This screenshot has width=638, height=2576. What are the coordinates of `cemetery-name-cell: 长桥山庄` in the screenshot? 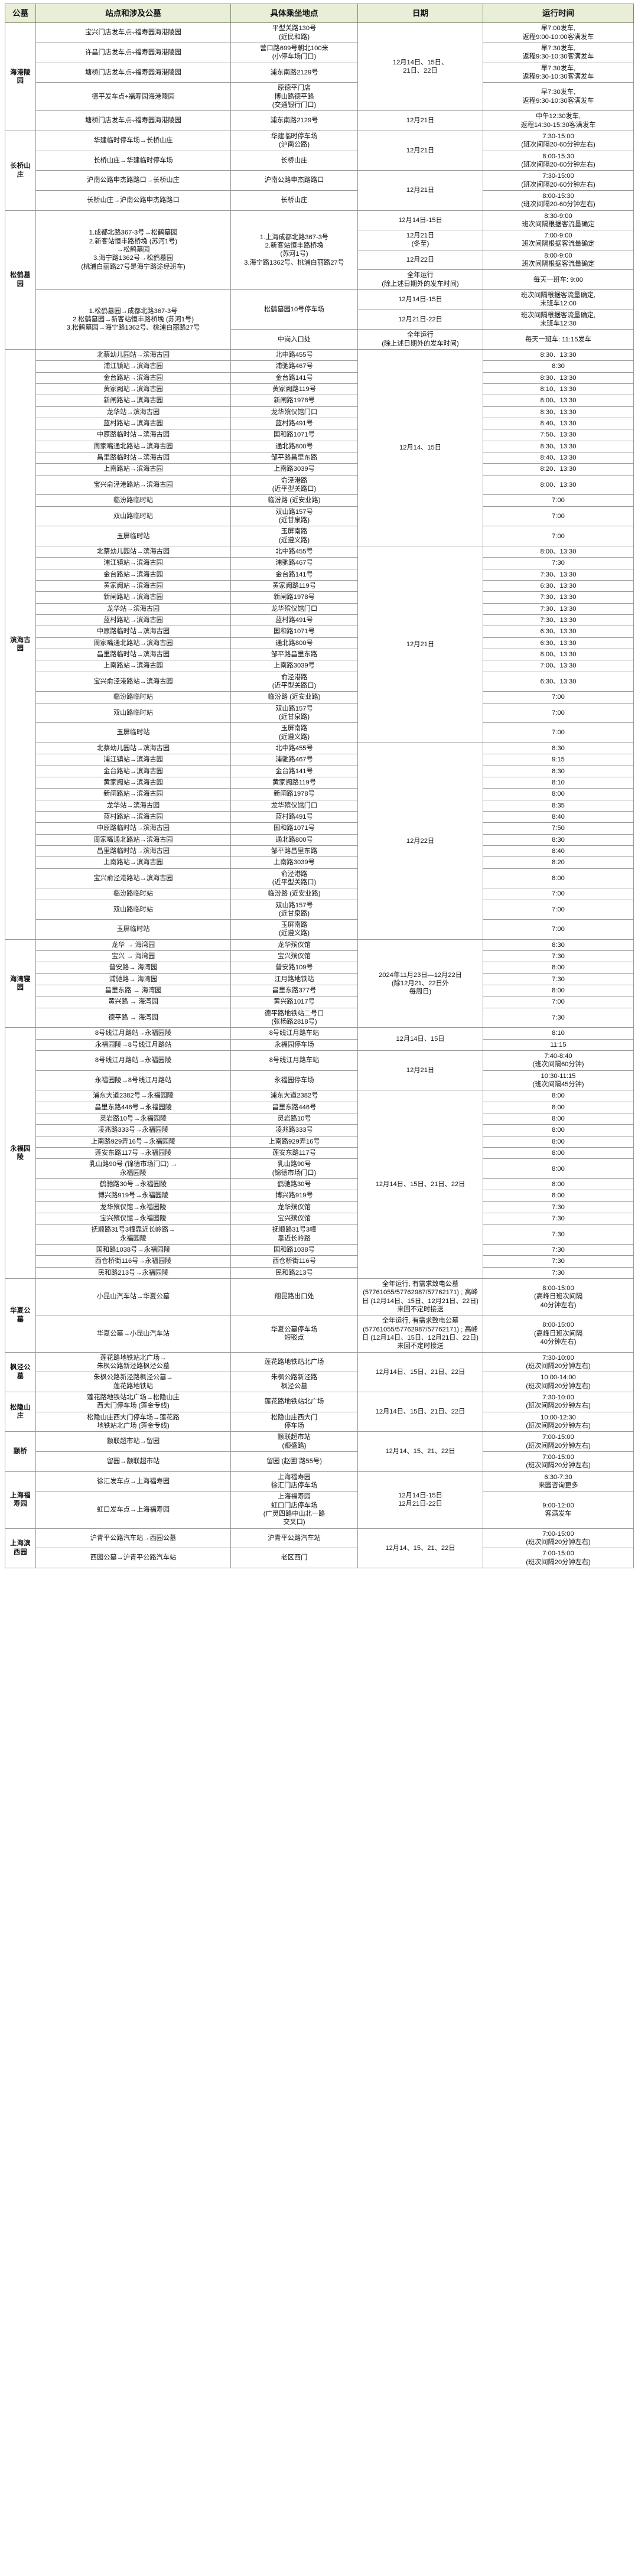 It's located at (20, 170).